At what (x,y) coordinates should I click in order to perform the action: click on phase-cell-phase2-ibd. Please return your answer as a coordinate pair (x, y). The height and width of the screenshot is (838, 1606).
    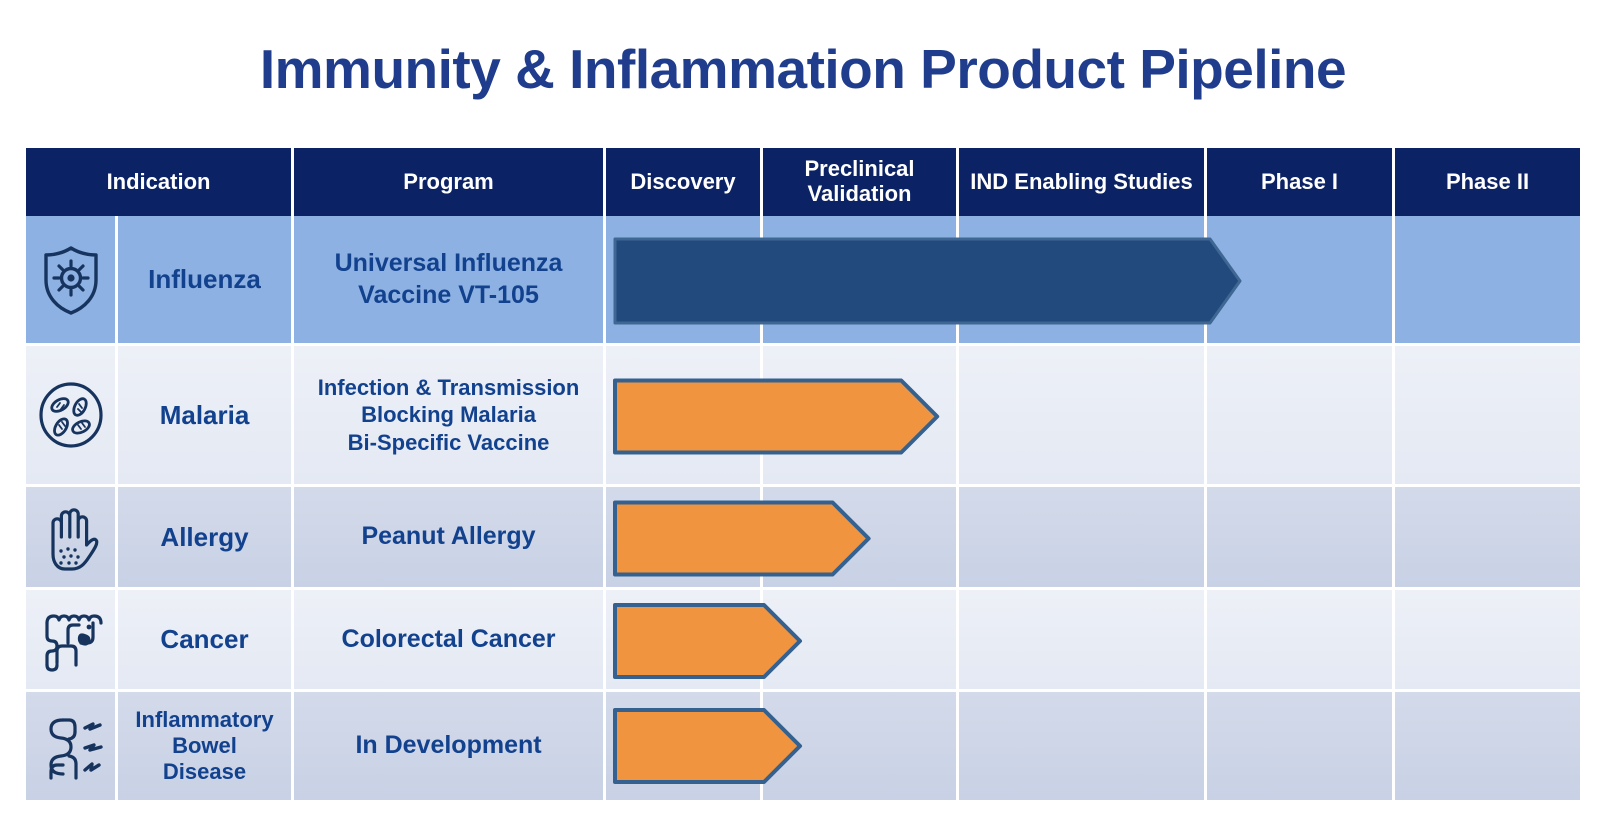
    Looking at the image, I should click on (1488, 746).